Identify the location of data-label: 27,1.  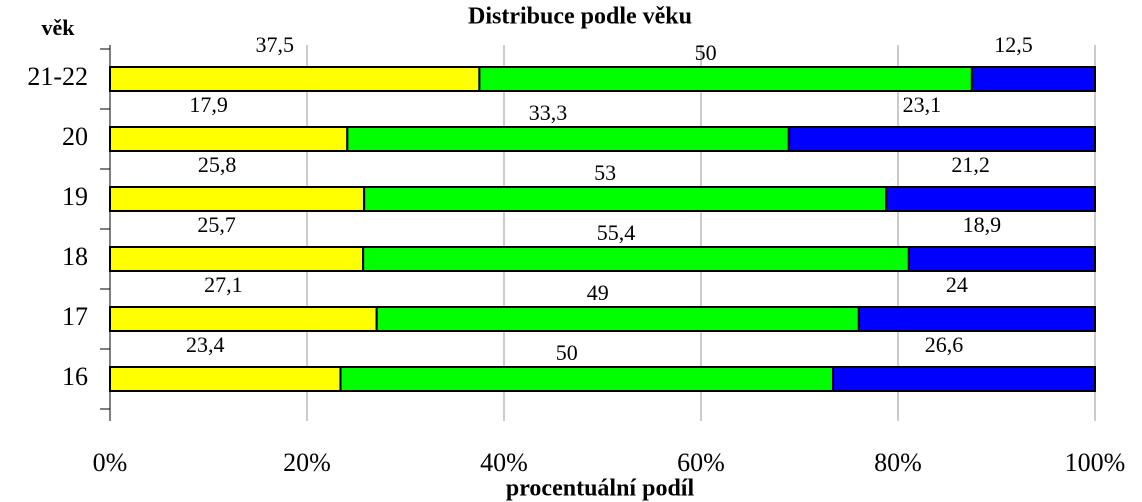
(223, 284).